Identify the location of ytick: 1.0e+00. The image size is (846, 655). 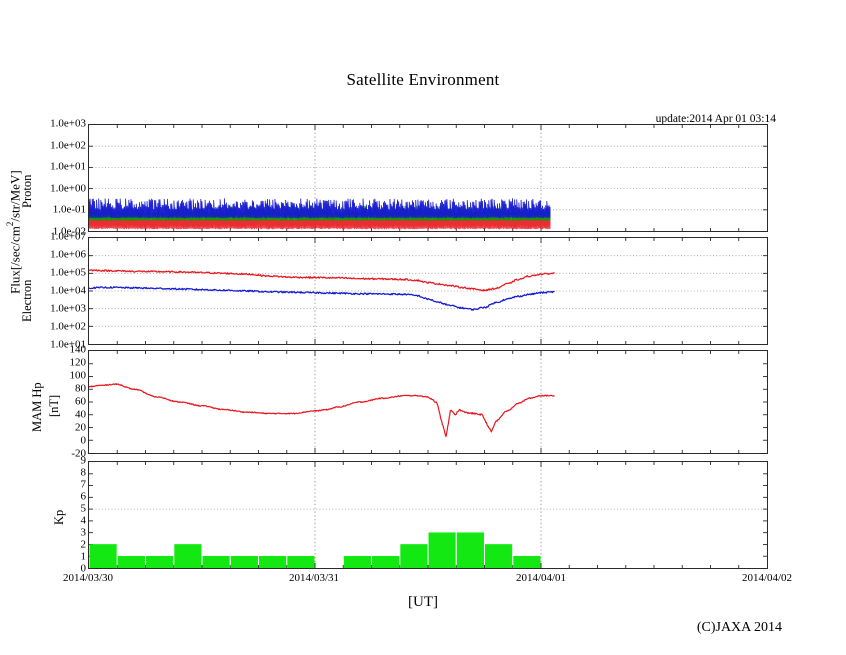
(68, 188).